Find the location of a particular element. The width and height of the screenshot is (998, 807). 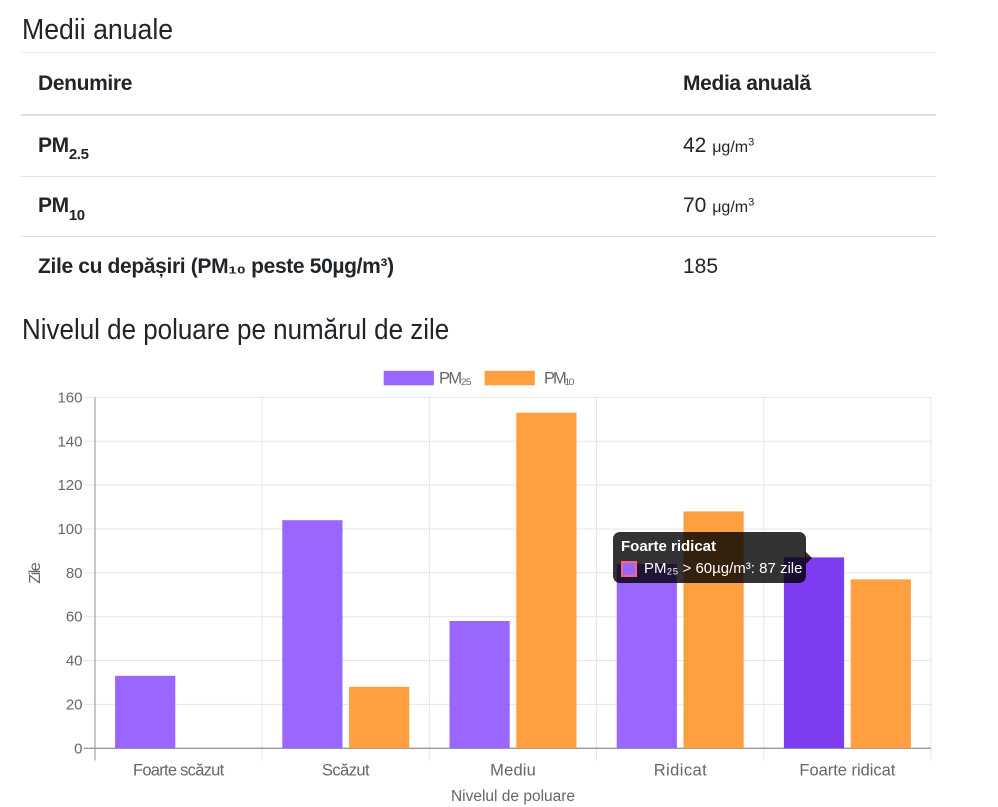

svg-text: 100 is located at coordinates (69, 529).